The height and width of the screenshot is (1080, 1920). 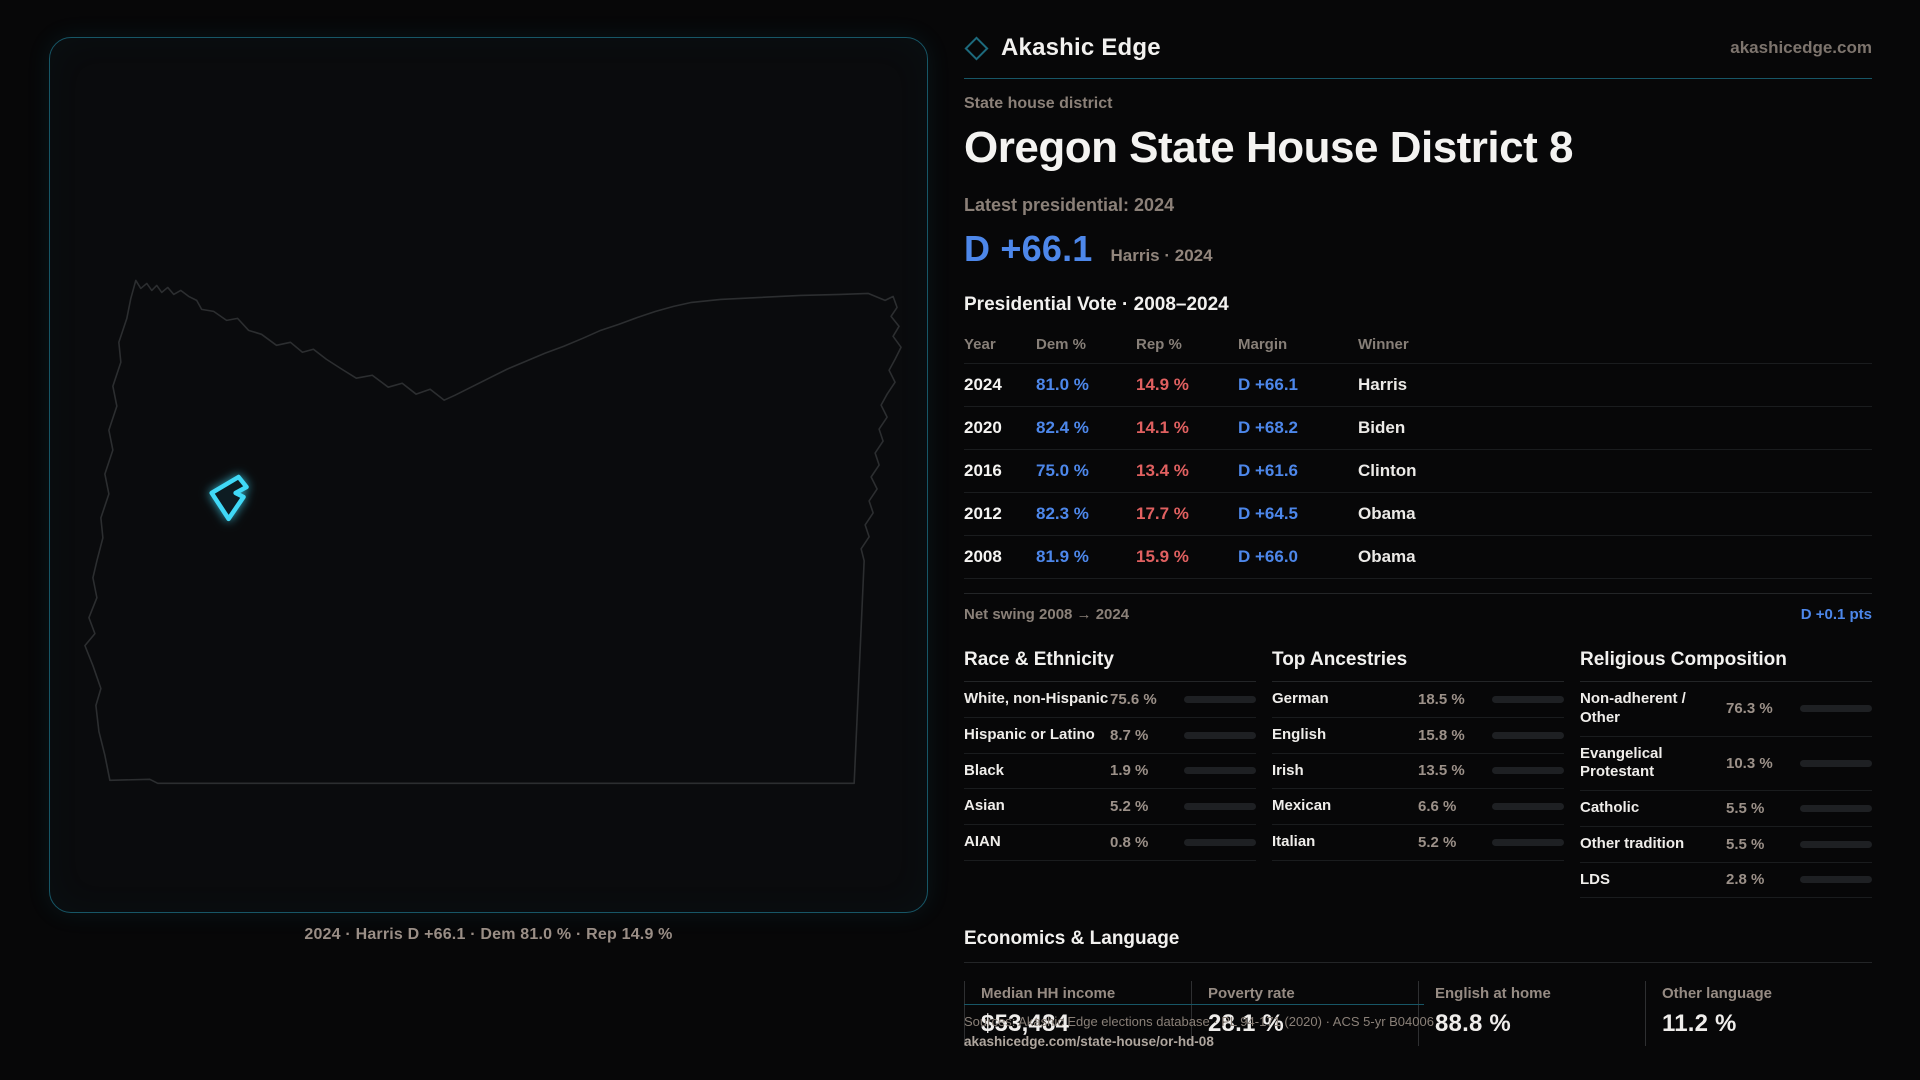 What do you see at coordinates (1387, 470) in the screenshot?
I see `cell-winner: Clinton` at bounding box center [1387, 470].